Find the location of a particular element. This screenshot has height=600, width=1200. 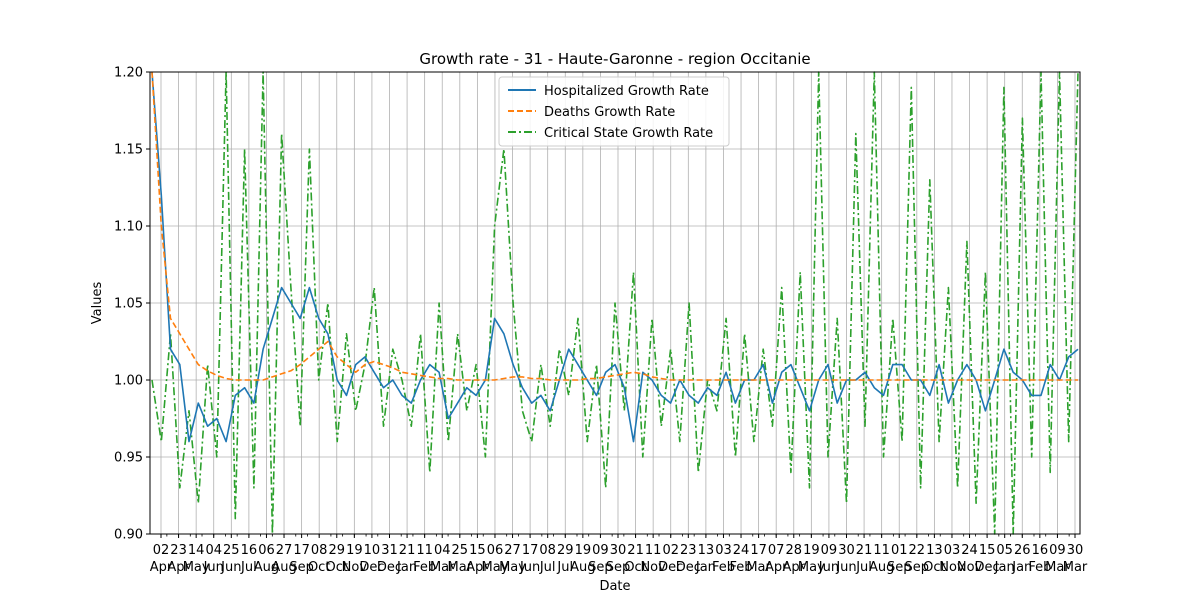

y-tick-label: 1.10 is located at coordinates (128, 227).